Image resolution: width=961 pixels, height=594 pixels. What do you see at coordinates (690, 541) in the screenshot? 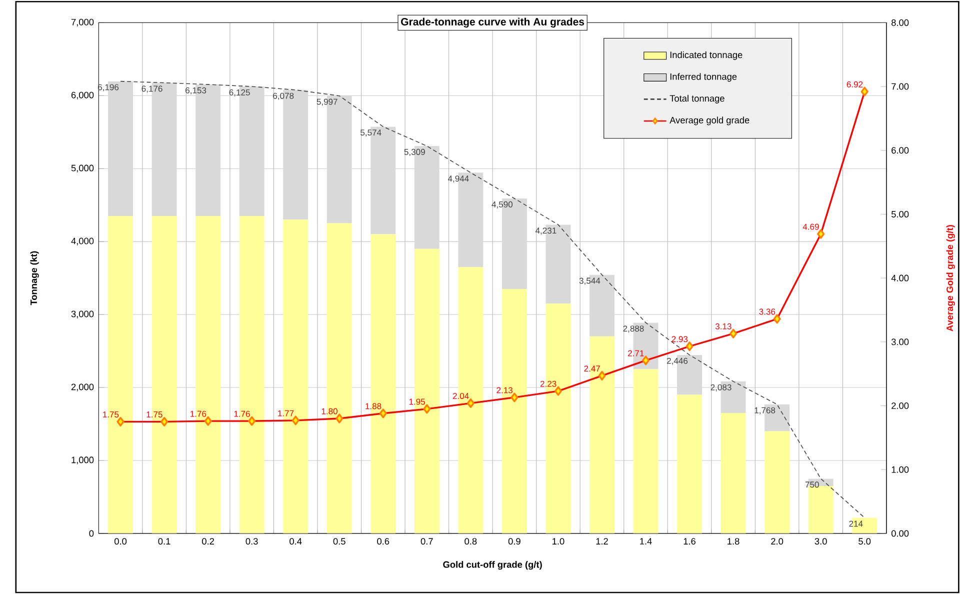
I see `x-tick-label: 1.6` at bounding box center [690, 541].